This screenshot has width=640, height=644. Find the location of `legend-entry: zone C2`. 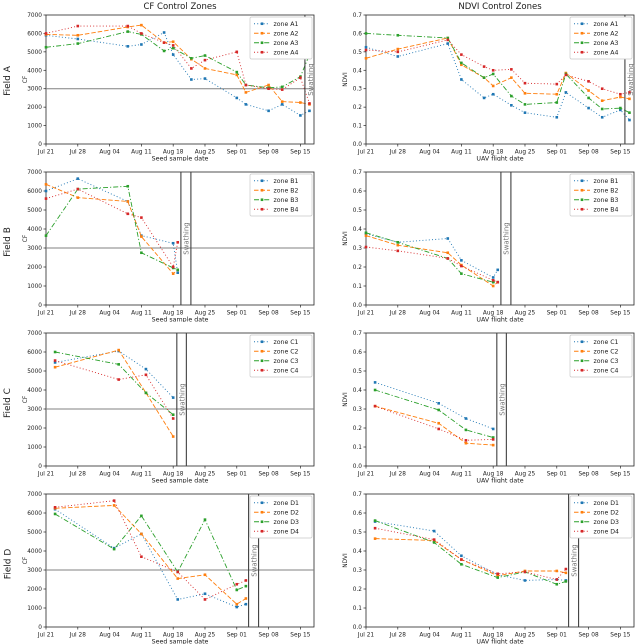

legend-entry: zone C2 is located at coordinates (596, 351).